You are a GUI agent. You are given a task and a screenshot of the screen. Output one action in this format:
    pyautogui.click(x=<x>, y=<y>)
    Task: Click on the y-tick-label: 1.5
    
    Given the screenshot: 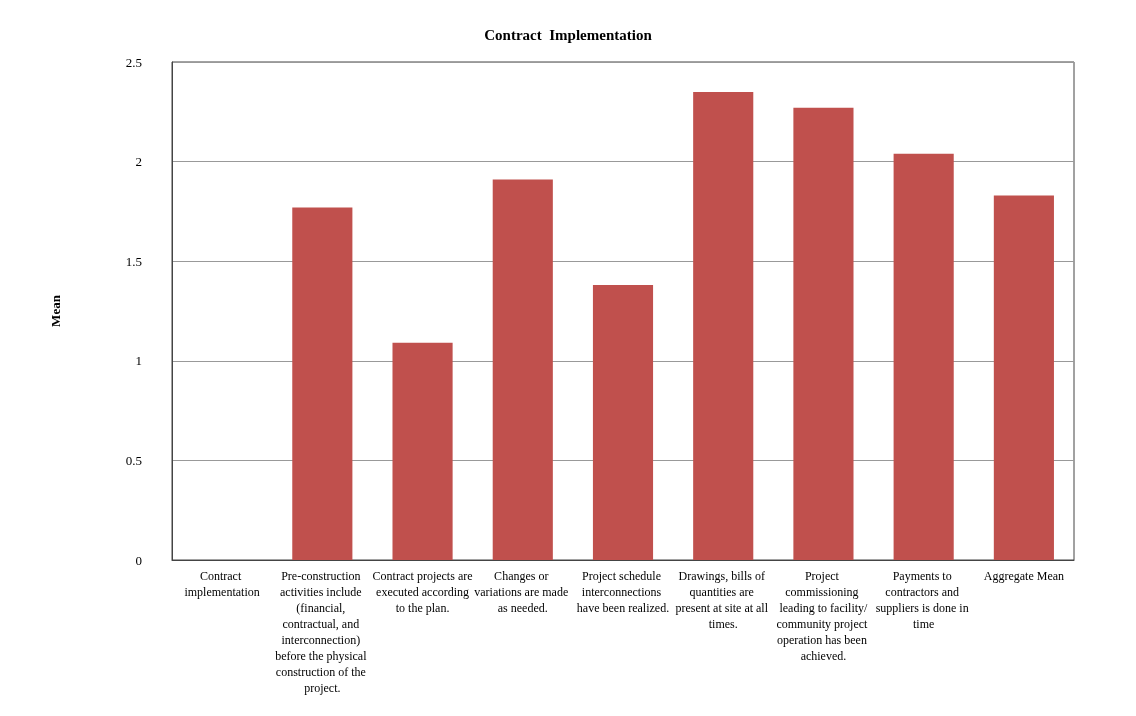 What is the action you would take?
    pyautogui.click(x=133, y=261)
    